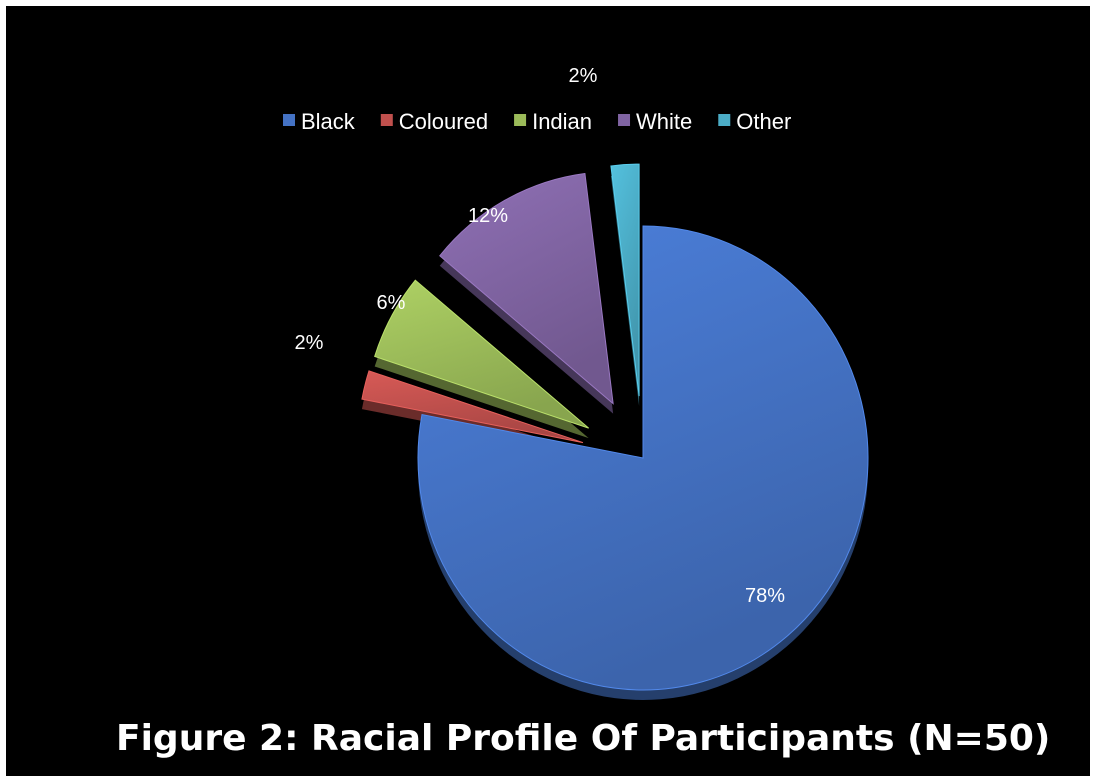  I want to click on data-label-coloured: 2%, so click(309, 343).